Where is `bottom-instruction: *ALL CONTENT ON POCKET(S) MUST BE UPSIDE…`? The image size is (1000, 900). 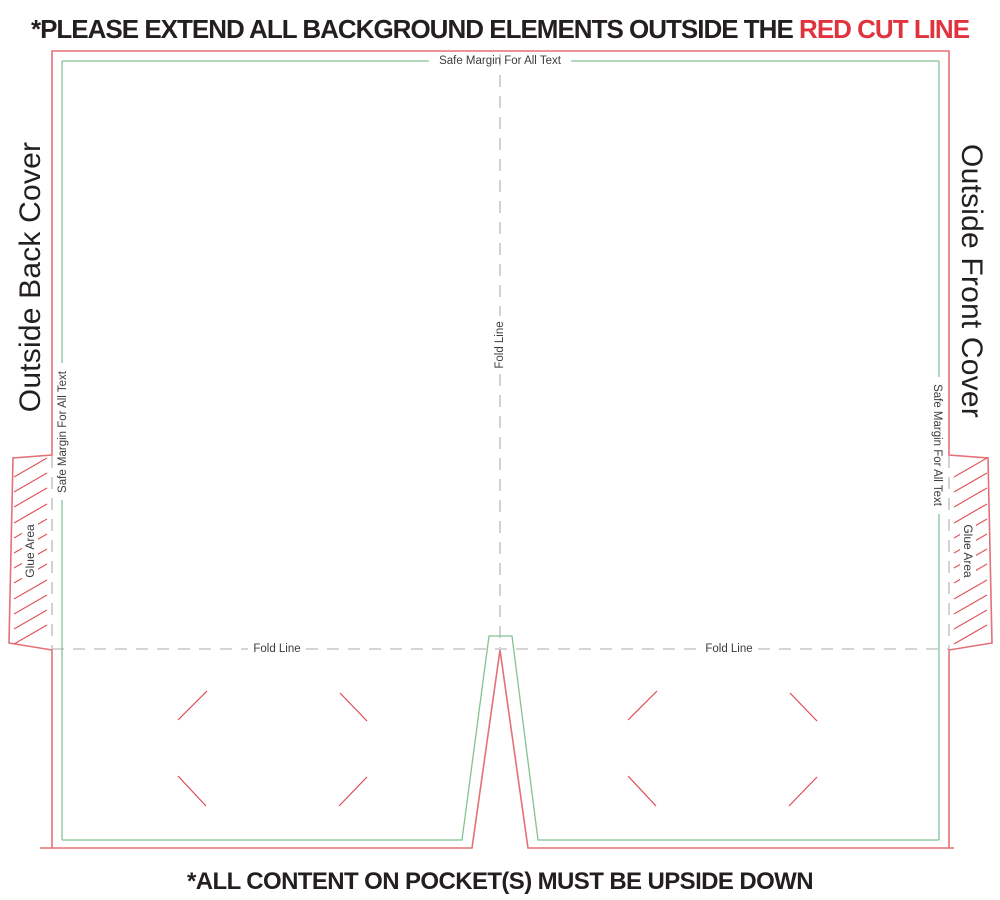
bottom-instruction: *ALL CONTENT ON POCKET(S) MUST BE UPSIDE… is located at coordinates (500, 881).